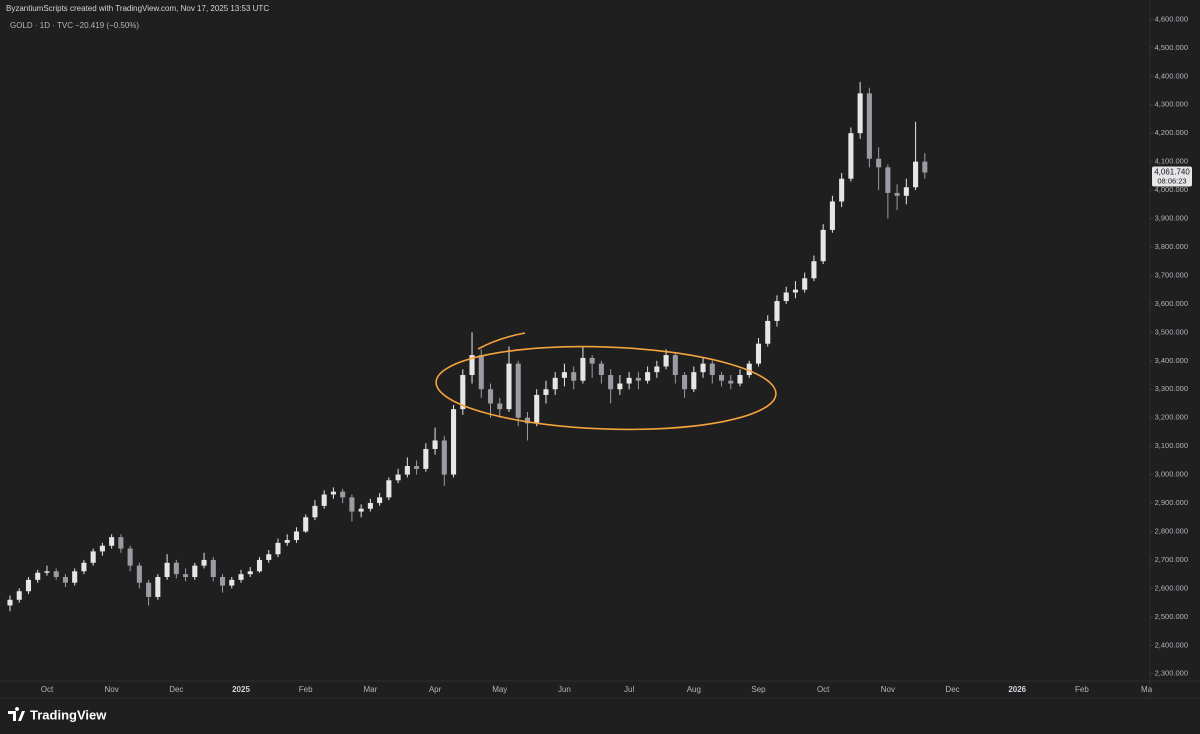 This screenshot has height=734, width=1200. I want to click on y-tick-label: 2,600.000, so click(1171, 587).